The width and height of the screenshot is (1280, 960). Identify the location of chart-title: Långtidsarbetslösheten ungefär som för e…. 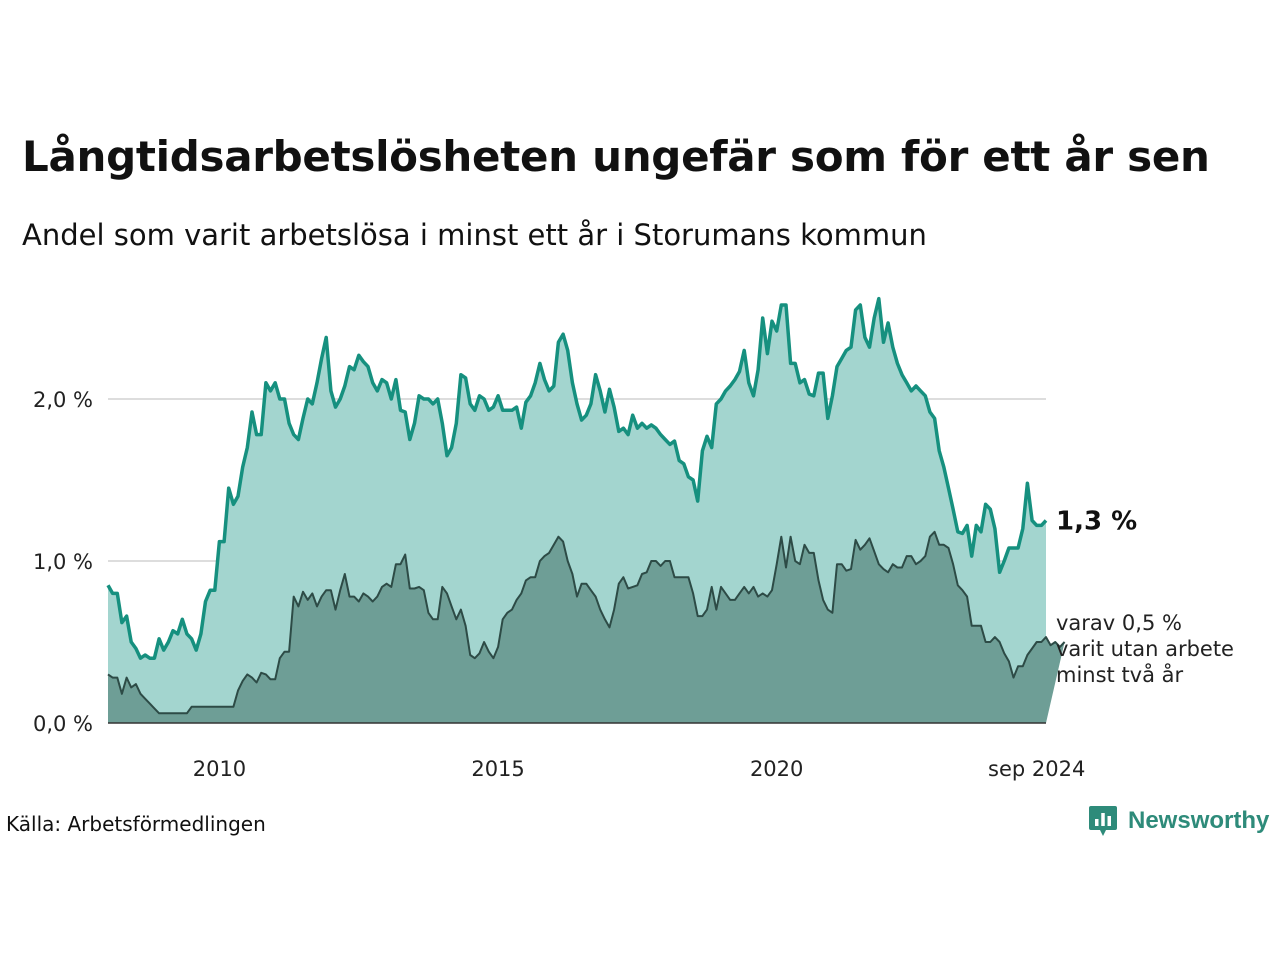
(616, 156).